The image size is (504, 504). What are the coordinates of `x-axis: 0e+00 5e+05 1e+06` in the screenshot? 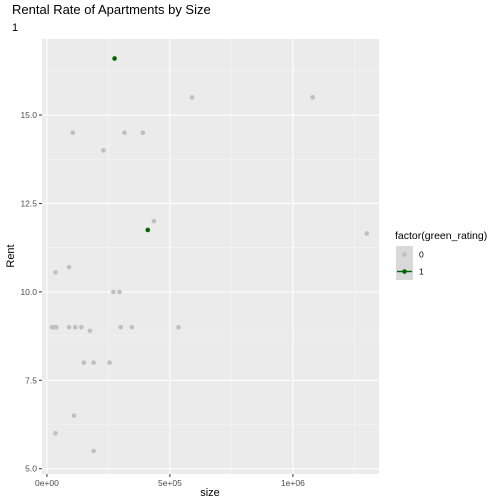 It's located at (170, 481).